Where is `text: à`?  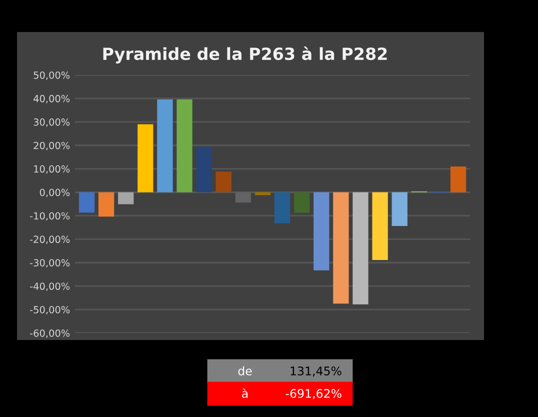
text: à is located at coordinates (245, 393).